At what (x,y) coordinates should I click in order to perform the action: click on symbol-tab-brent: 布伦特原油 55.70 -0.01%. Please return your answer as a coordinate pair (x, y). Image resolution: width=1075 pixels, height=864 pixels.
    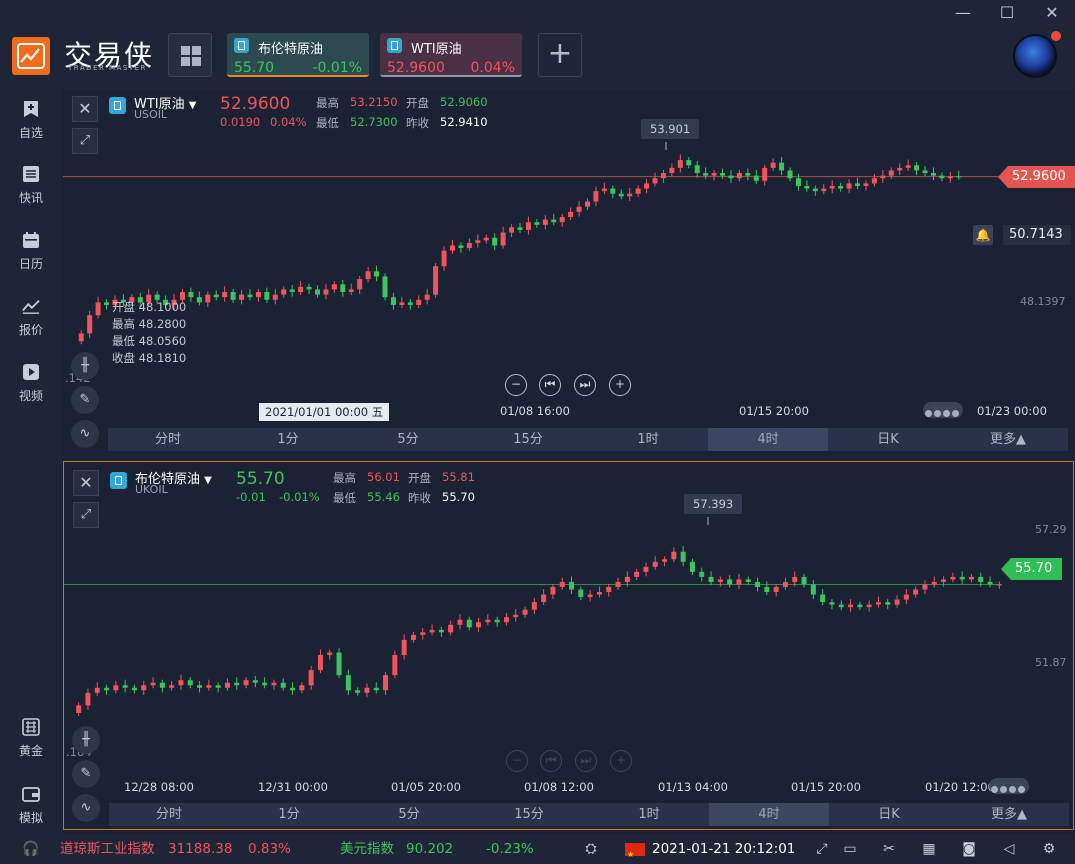
    Looking at the image, I should click on (298, 55).